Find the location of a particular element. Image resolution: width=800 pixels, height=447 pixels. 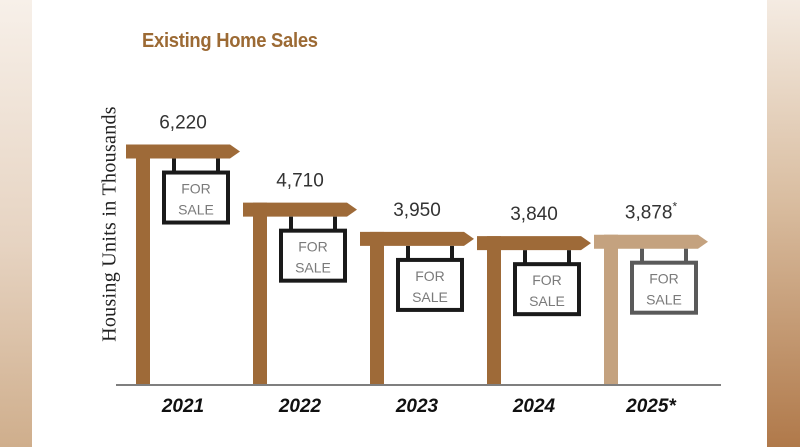

bar-2021: FOR SALE 6,220 2021 is located at coordinates (183, 265).